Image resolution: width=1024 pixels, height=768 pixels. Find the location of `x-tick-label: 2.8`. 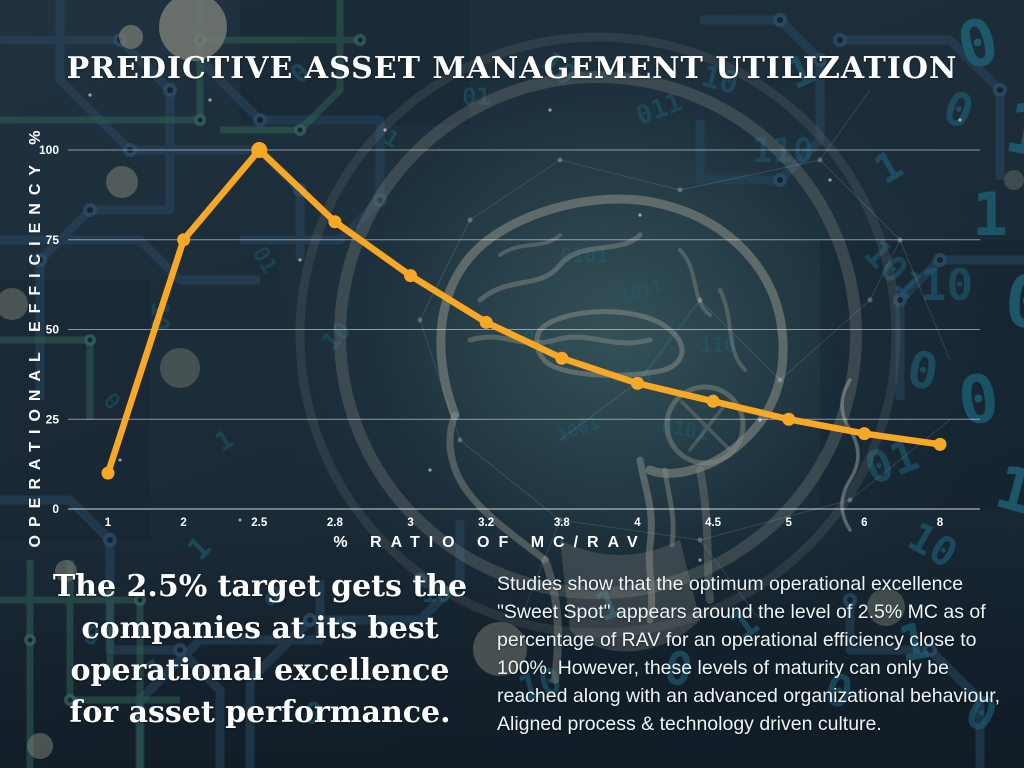

x-tick-label: 2.8 is located at coordinates (335, 523).